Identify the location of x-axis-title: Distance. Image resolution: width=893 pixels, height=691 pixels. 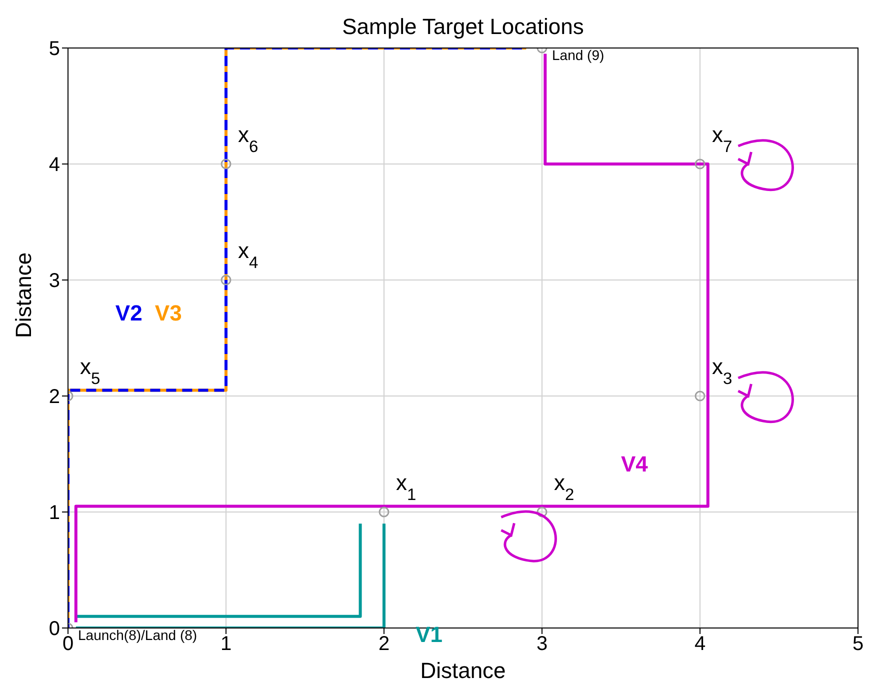
(463, 670).